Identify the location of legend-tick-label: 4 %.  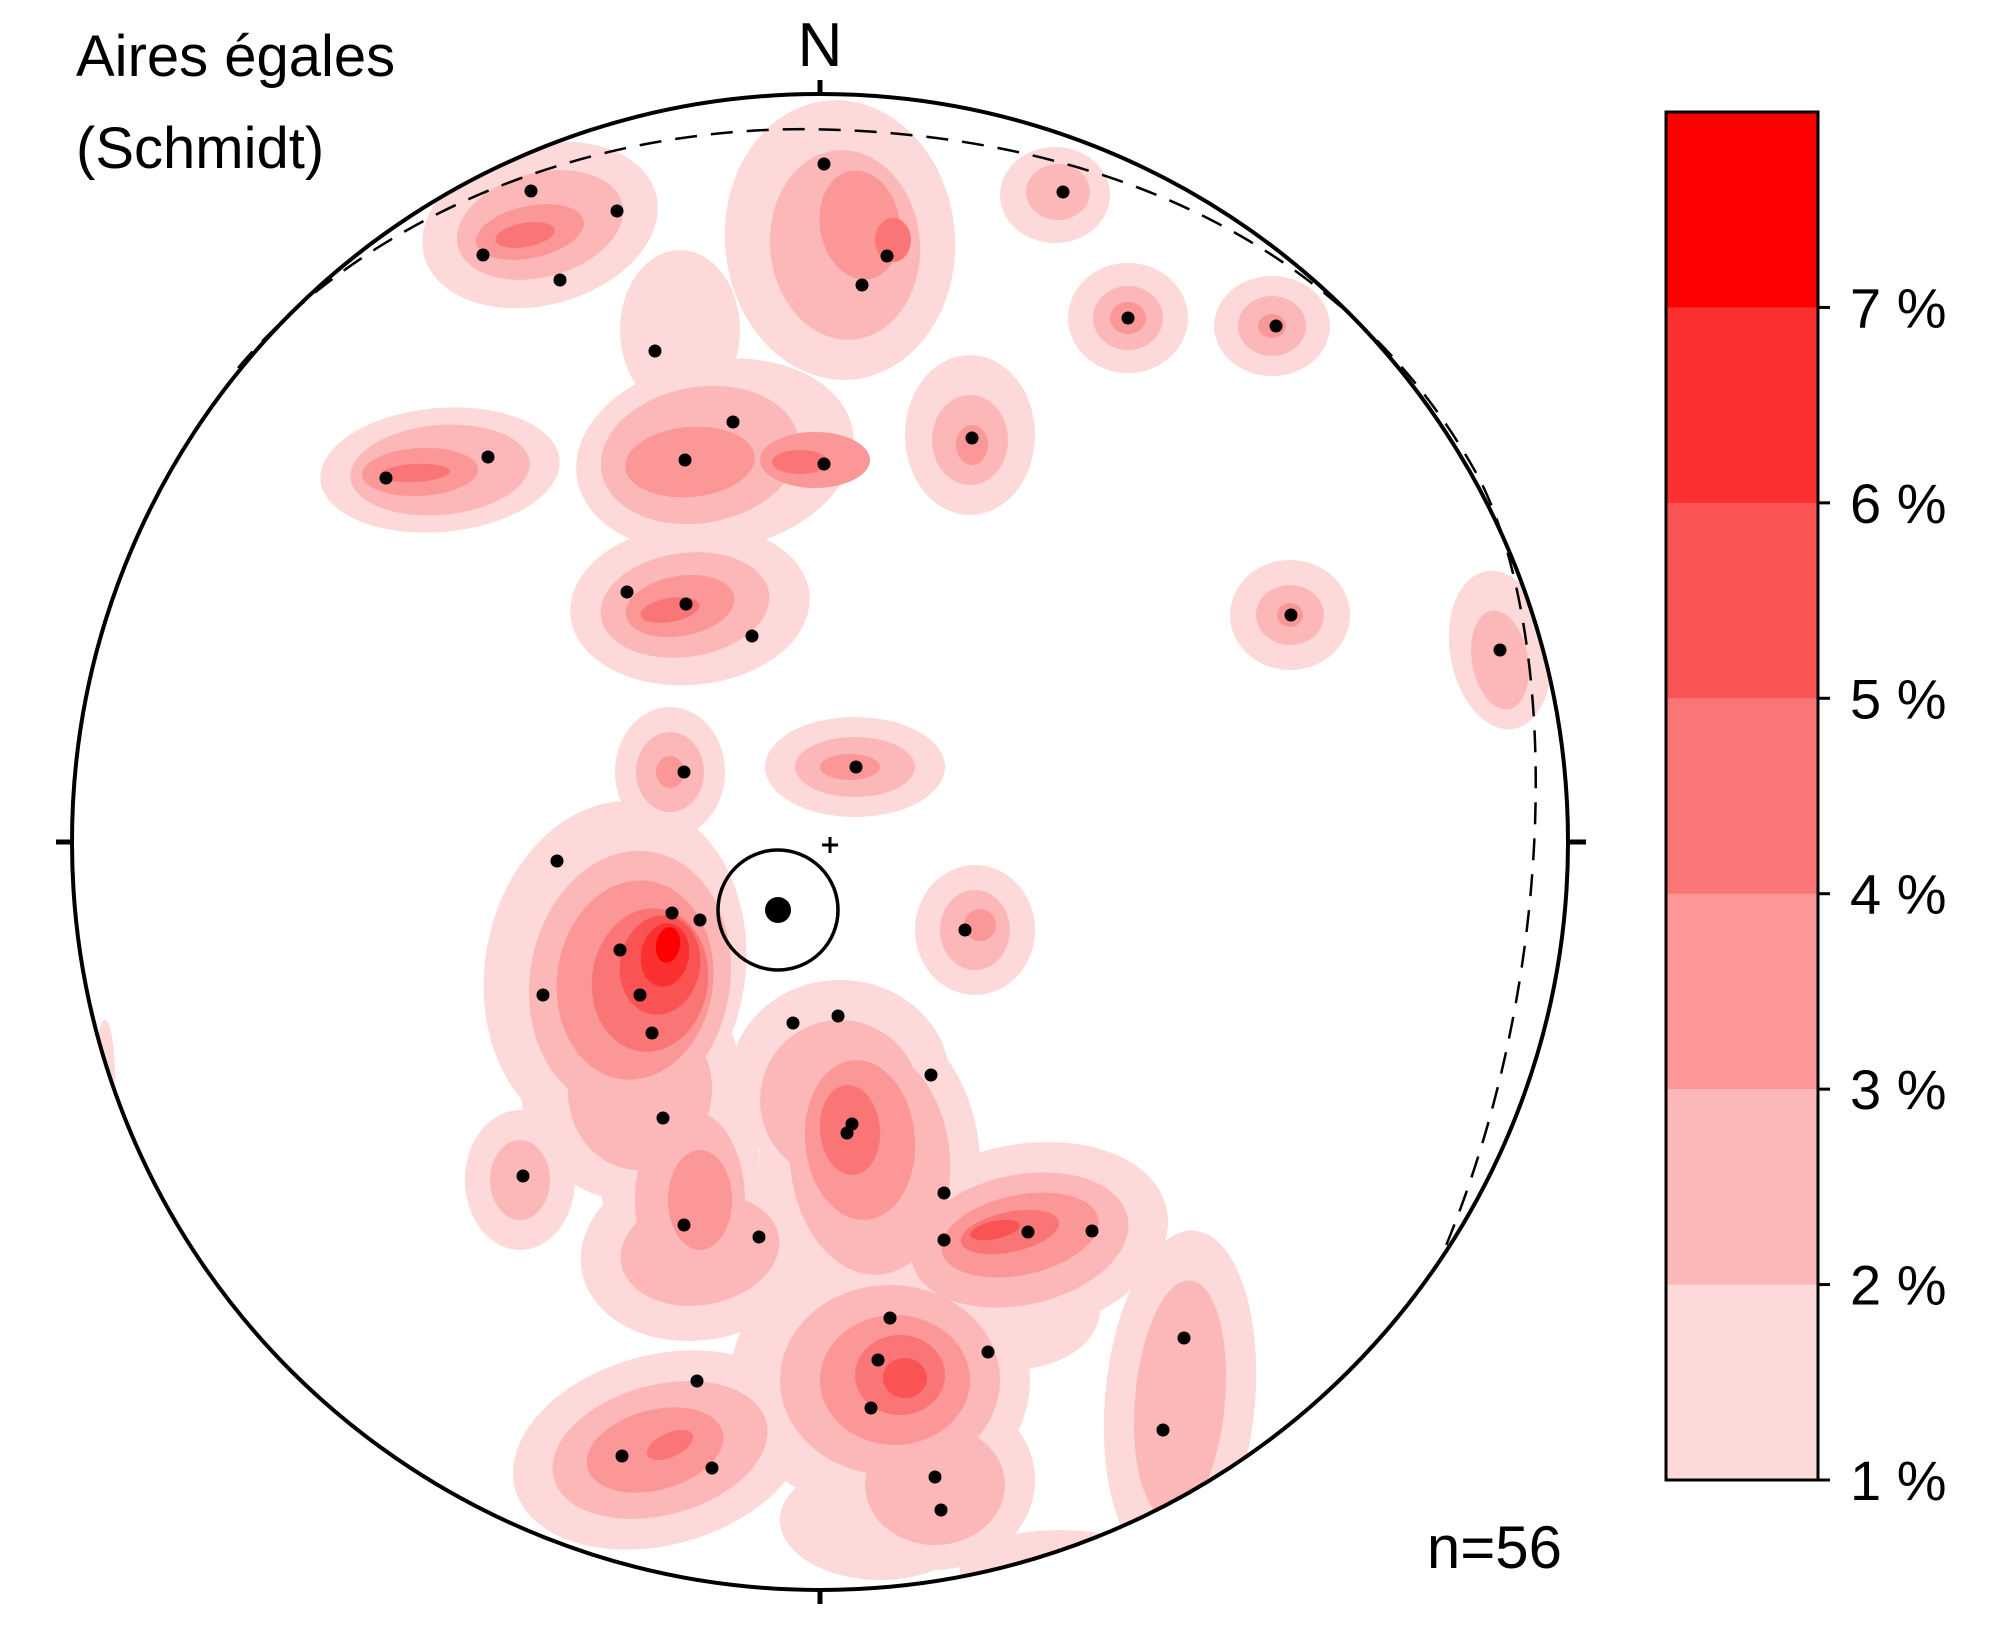
(1898, 894).